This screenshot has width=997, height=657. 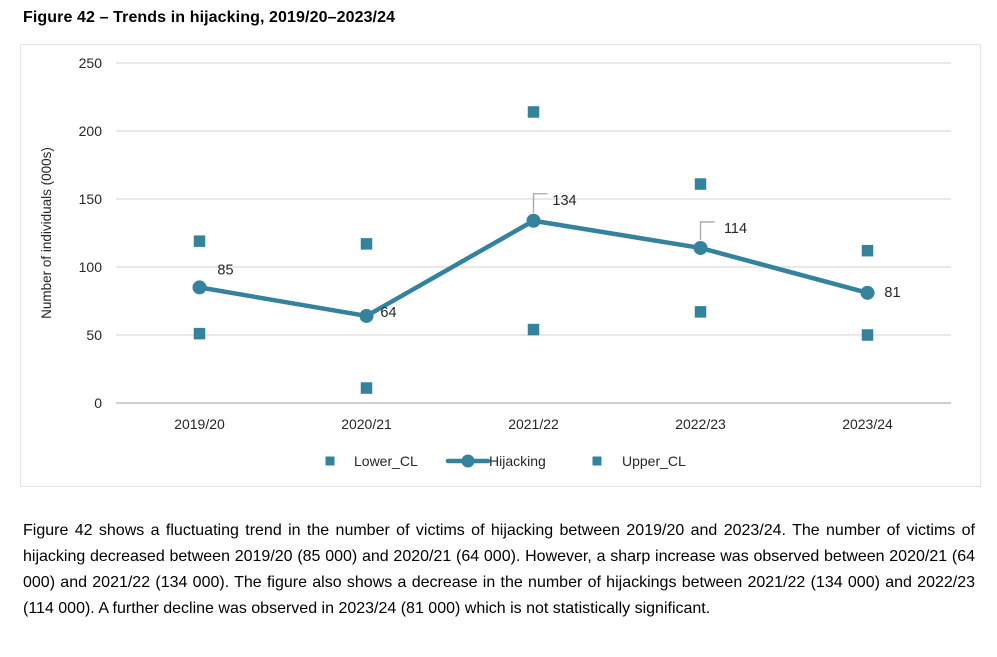 What do you see at coordinates (91, 199) in the screenshot?
I see `y-tick-label: 150` at bounding box center [91, 199].